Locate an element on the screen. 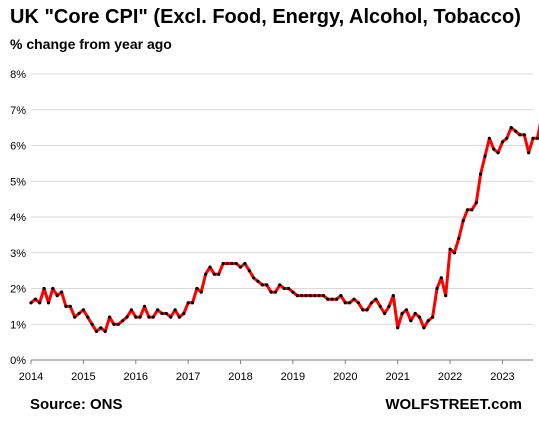  brand-label: WOLFSTREET.com is located at coordinates (453, 404).